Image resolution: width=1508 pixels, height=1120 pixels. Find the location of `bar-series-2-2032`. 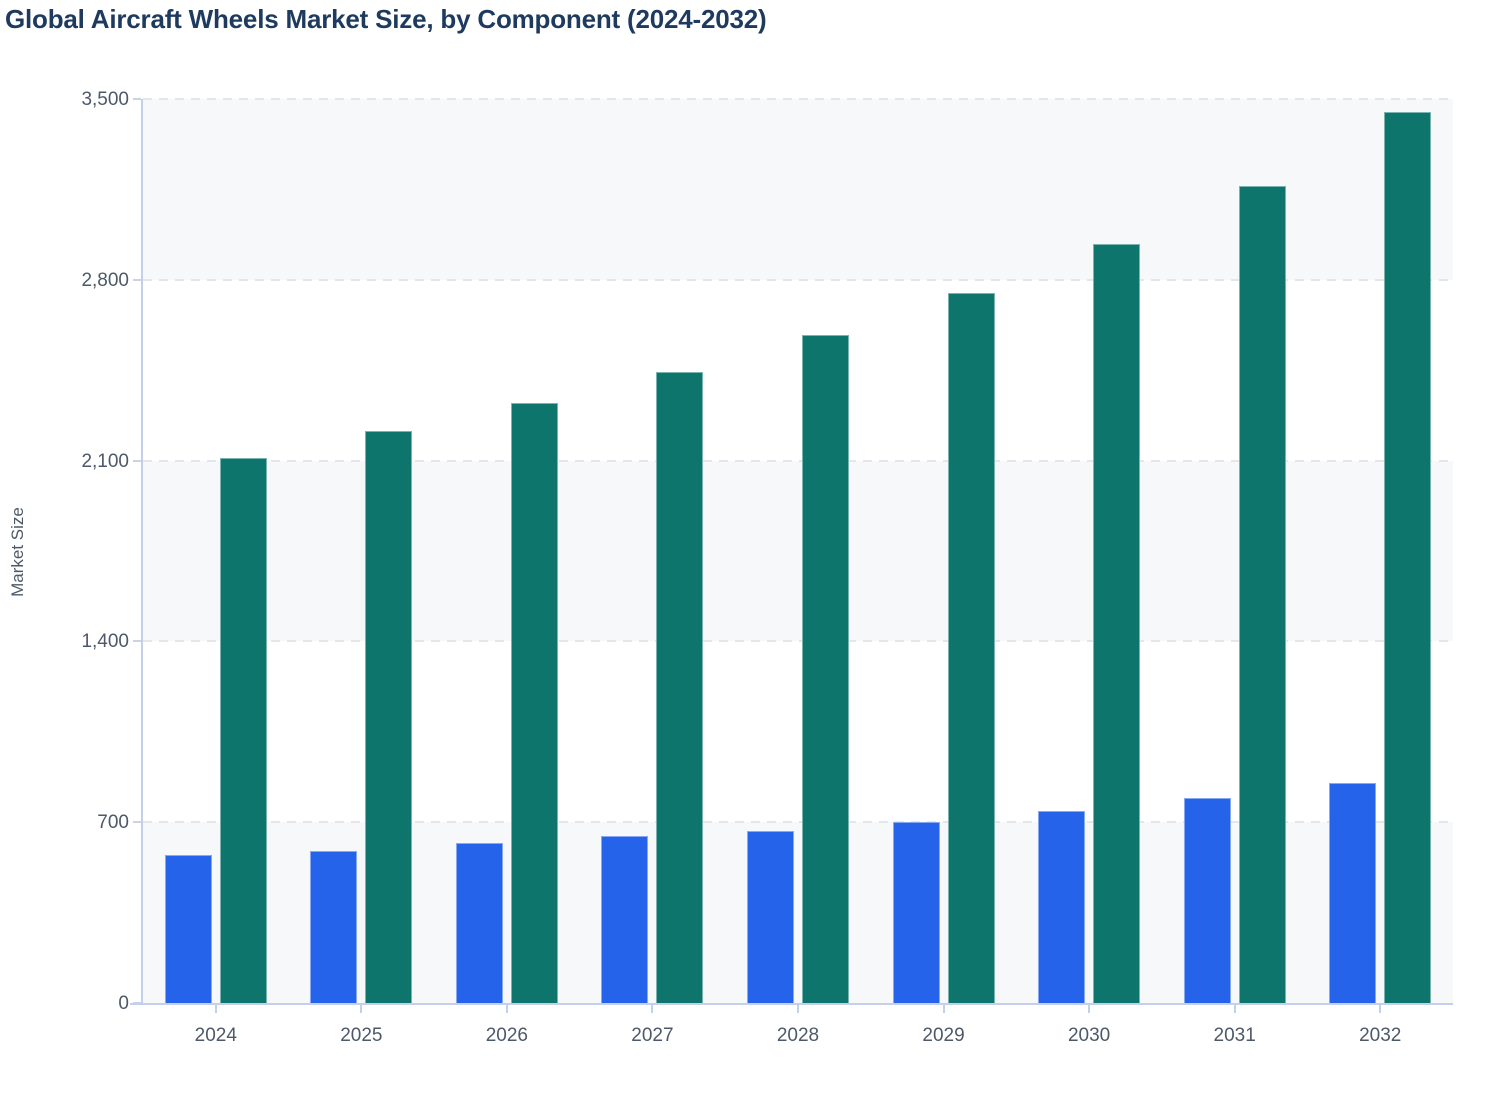

bar-series-2-2032 is located at coordinates (1408, 557).